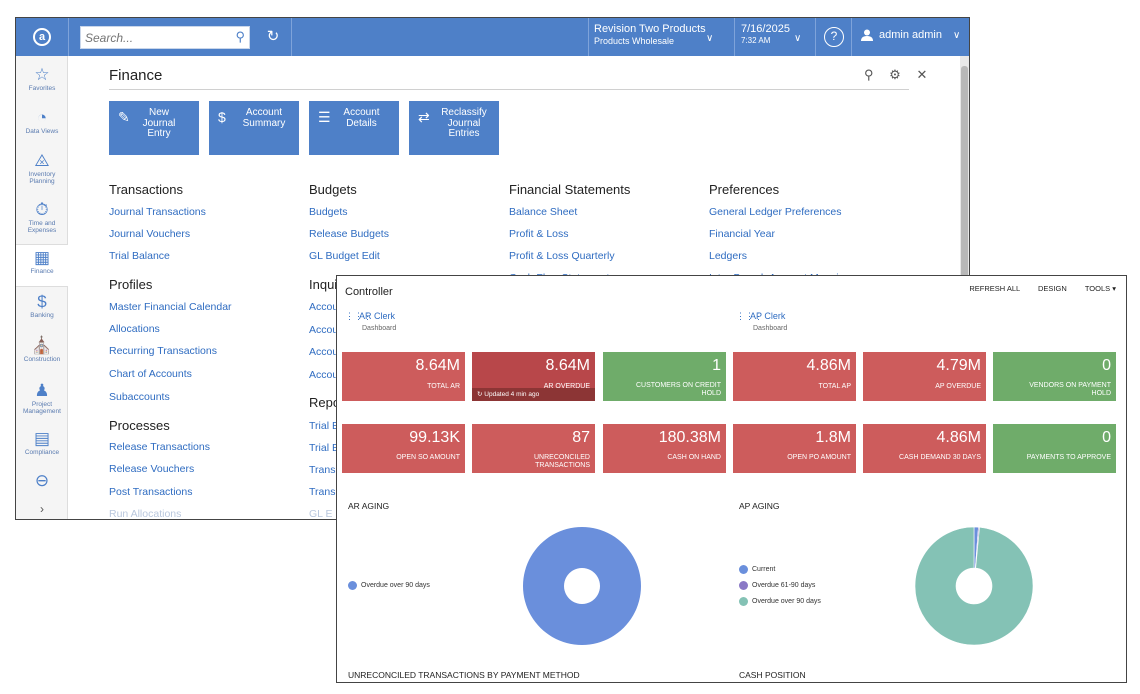 The width and height of the screenshot is (1140, 694). Describe the element at coordinates (994, 288) in the screenshot. I see `refresh-all-button: REFRESH ALL` at that location.